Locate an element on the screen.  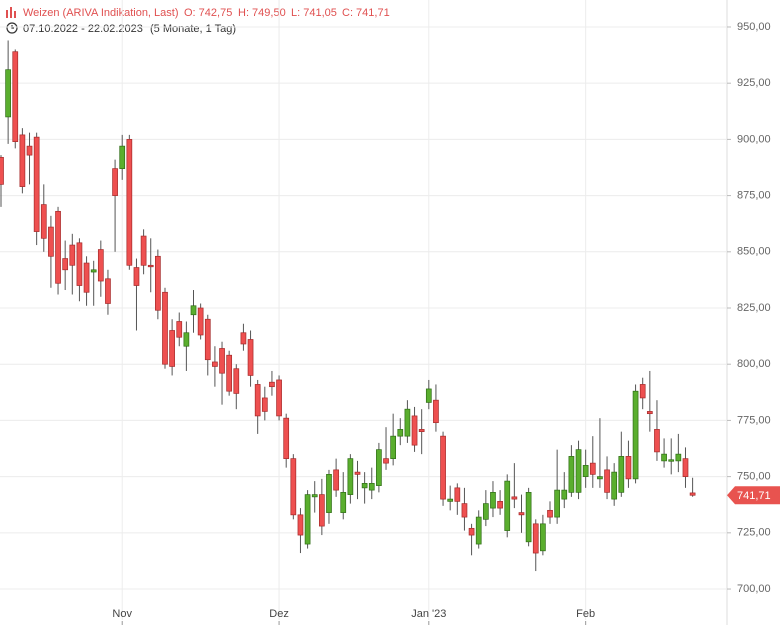
y-tick-label: 900,00 is located at coordinates (754, 139).